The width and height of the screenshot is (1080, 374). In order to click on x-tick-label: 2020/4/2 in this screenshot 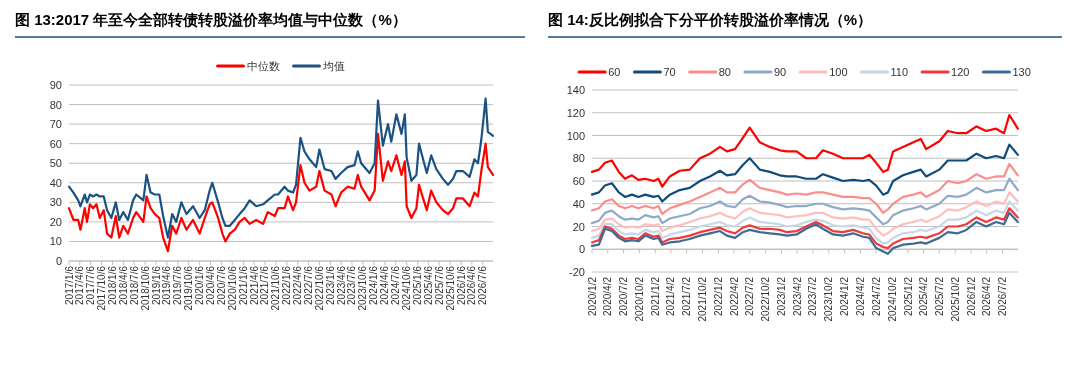, I will do `click(608, 296)`.